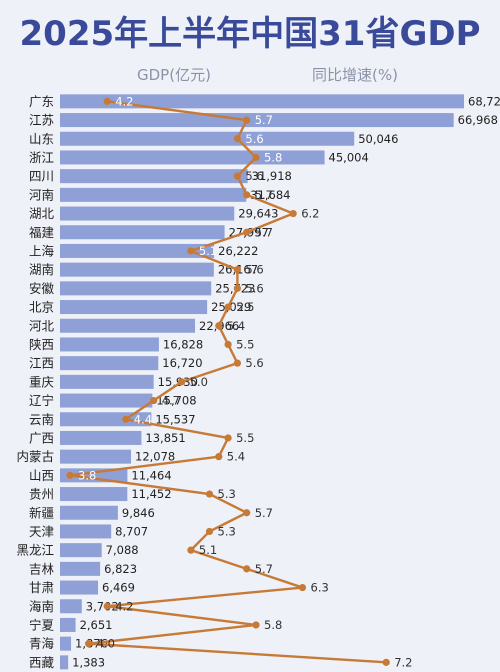  What do you see at coordinates (42, 232) in the screenshot?
I see `province-label: 福建` at bounding box center [42, 232].